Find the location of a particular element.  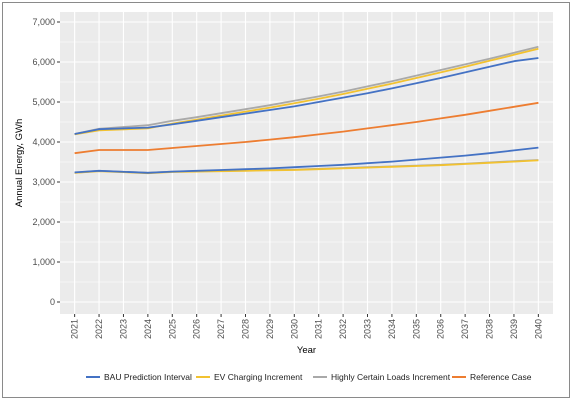

x-tick-label: 2036 is located at coordinates (441, 329).